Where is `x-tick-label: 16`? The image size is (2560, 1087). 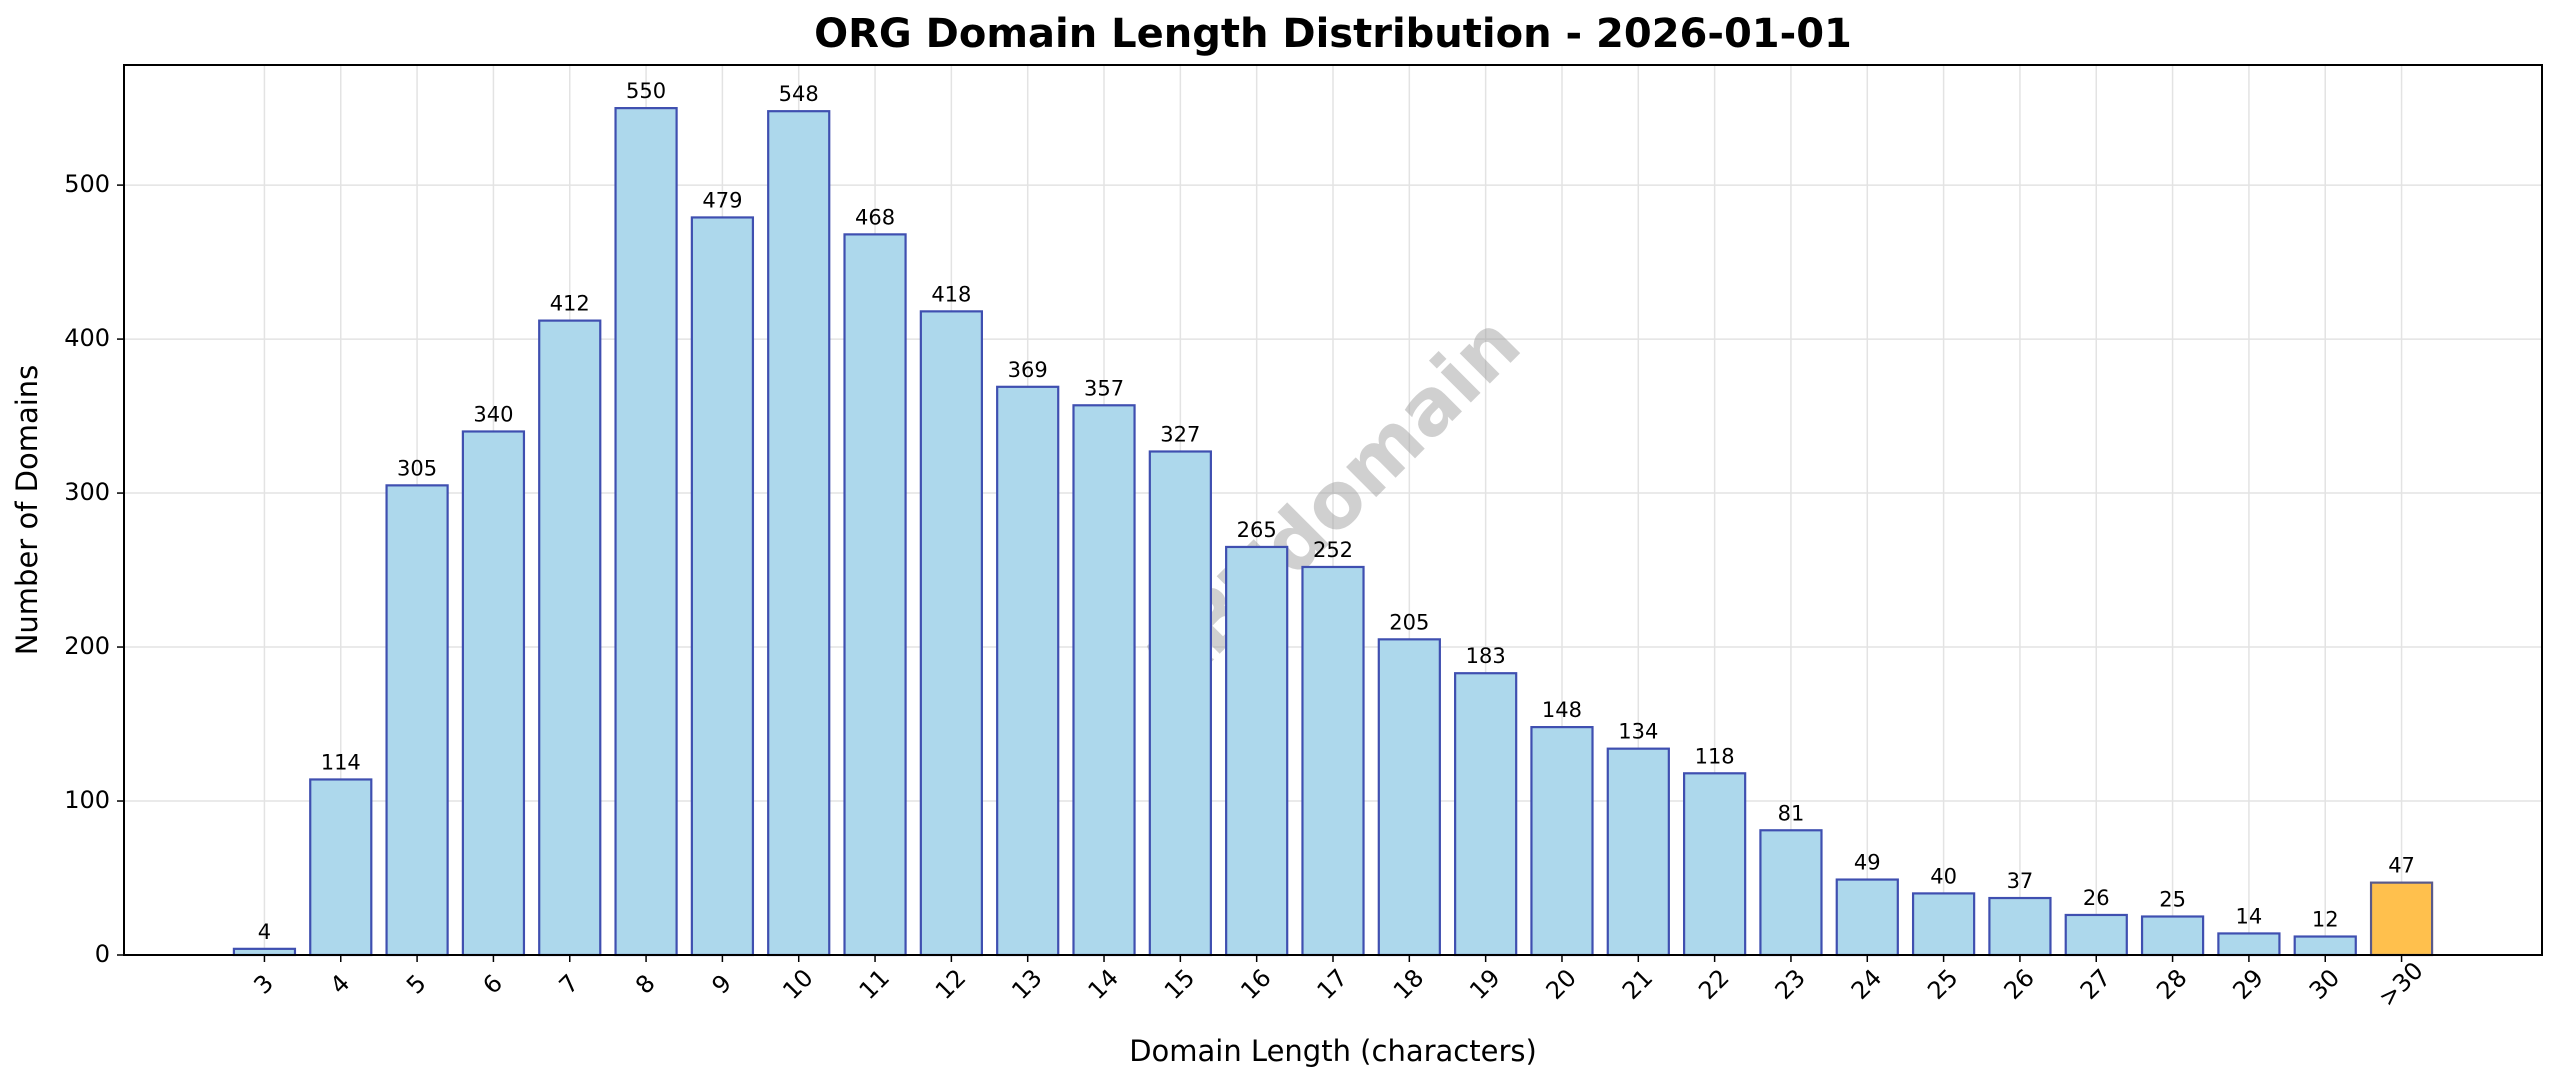
x-tick-label: 16 is located at coordinates (1255, 984).